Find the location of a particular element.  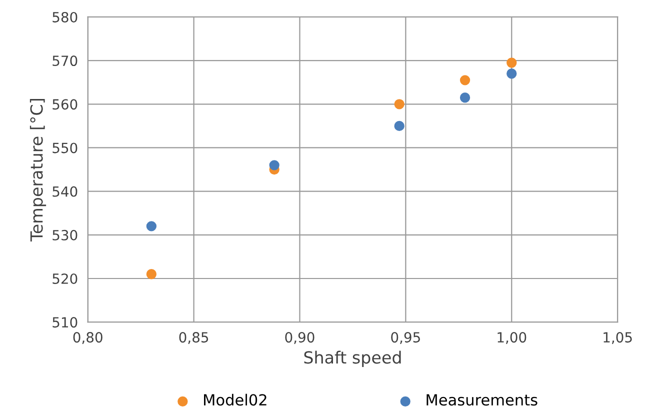

legend-label: Measurements is located at coordinates (482, 400).